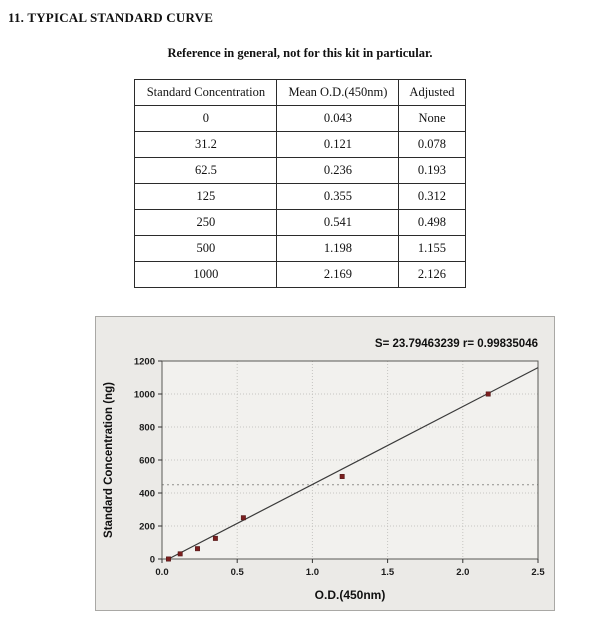 Image resolution: width=600 pixels, height=626 pixels. I want to click on table-row: 62.5 0.236 0.193, so click(300, 170).